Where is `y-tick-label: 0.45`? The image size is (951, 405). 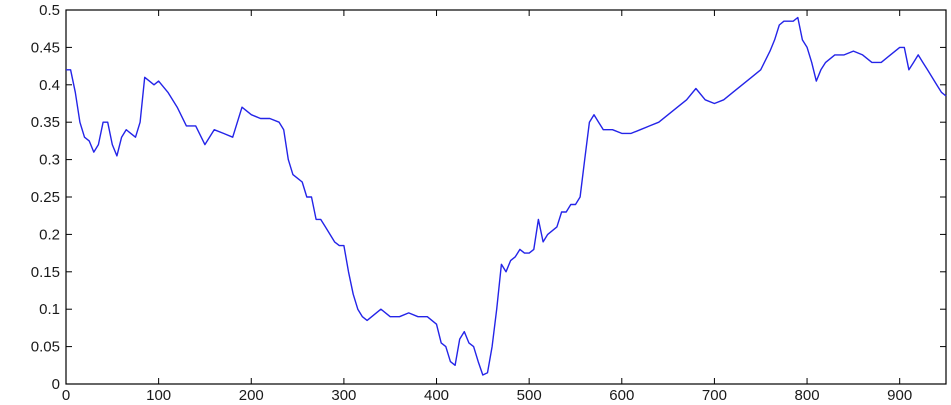 y-tick-label: 0.45 is located at coordinates (45, 47).